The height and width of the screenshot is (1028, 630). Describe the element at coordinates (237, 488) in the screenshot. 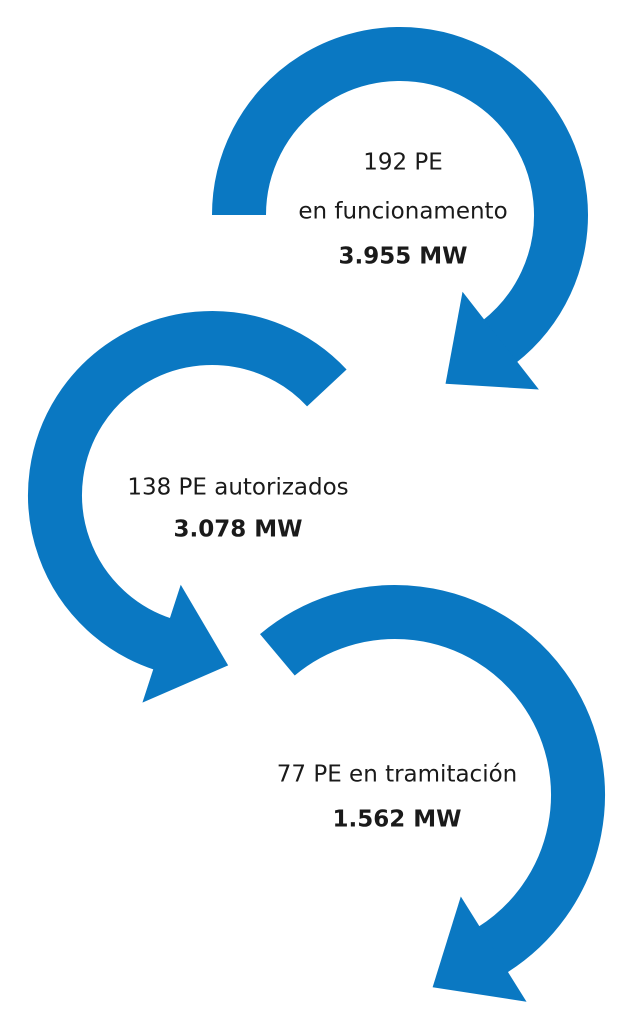

I see `item-line: 138 PE autorizados` at that location.